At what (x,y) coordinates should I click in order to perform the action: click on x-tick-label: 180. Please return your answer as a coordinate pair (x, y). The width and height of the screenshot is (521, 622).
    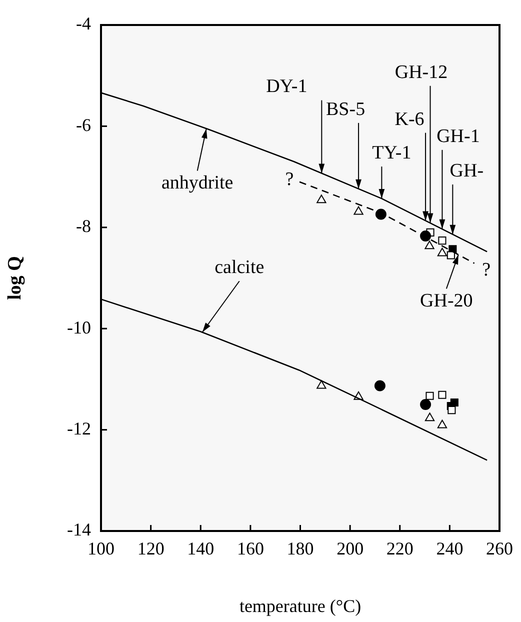
    Looking at the image, I should click on (300, 548).